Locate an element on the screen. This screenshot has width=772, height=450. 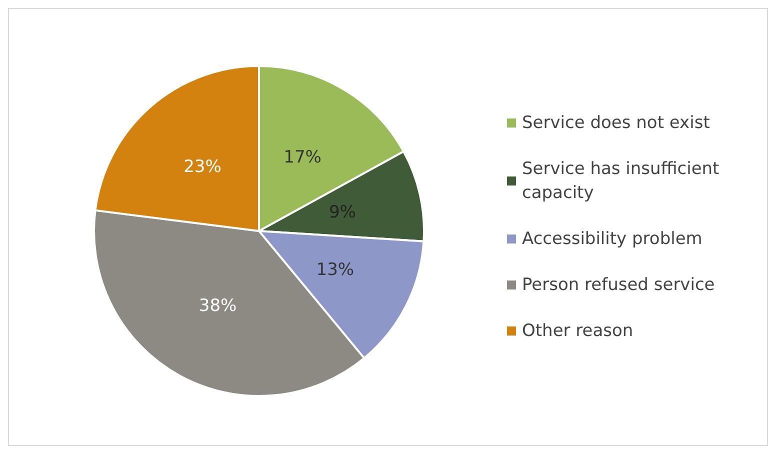
legend-label: Person refused service is located at coordinates (618, 285).